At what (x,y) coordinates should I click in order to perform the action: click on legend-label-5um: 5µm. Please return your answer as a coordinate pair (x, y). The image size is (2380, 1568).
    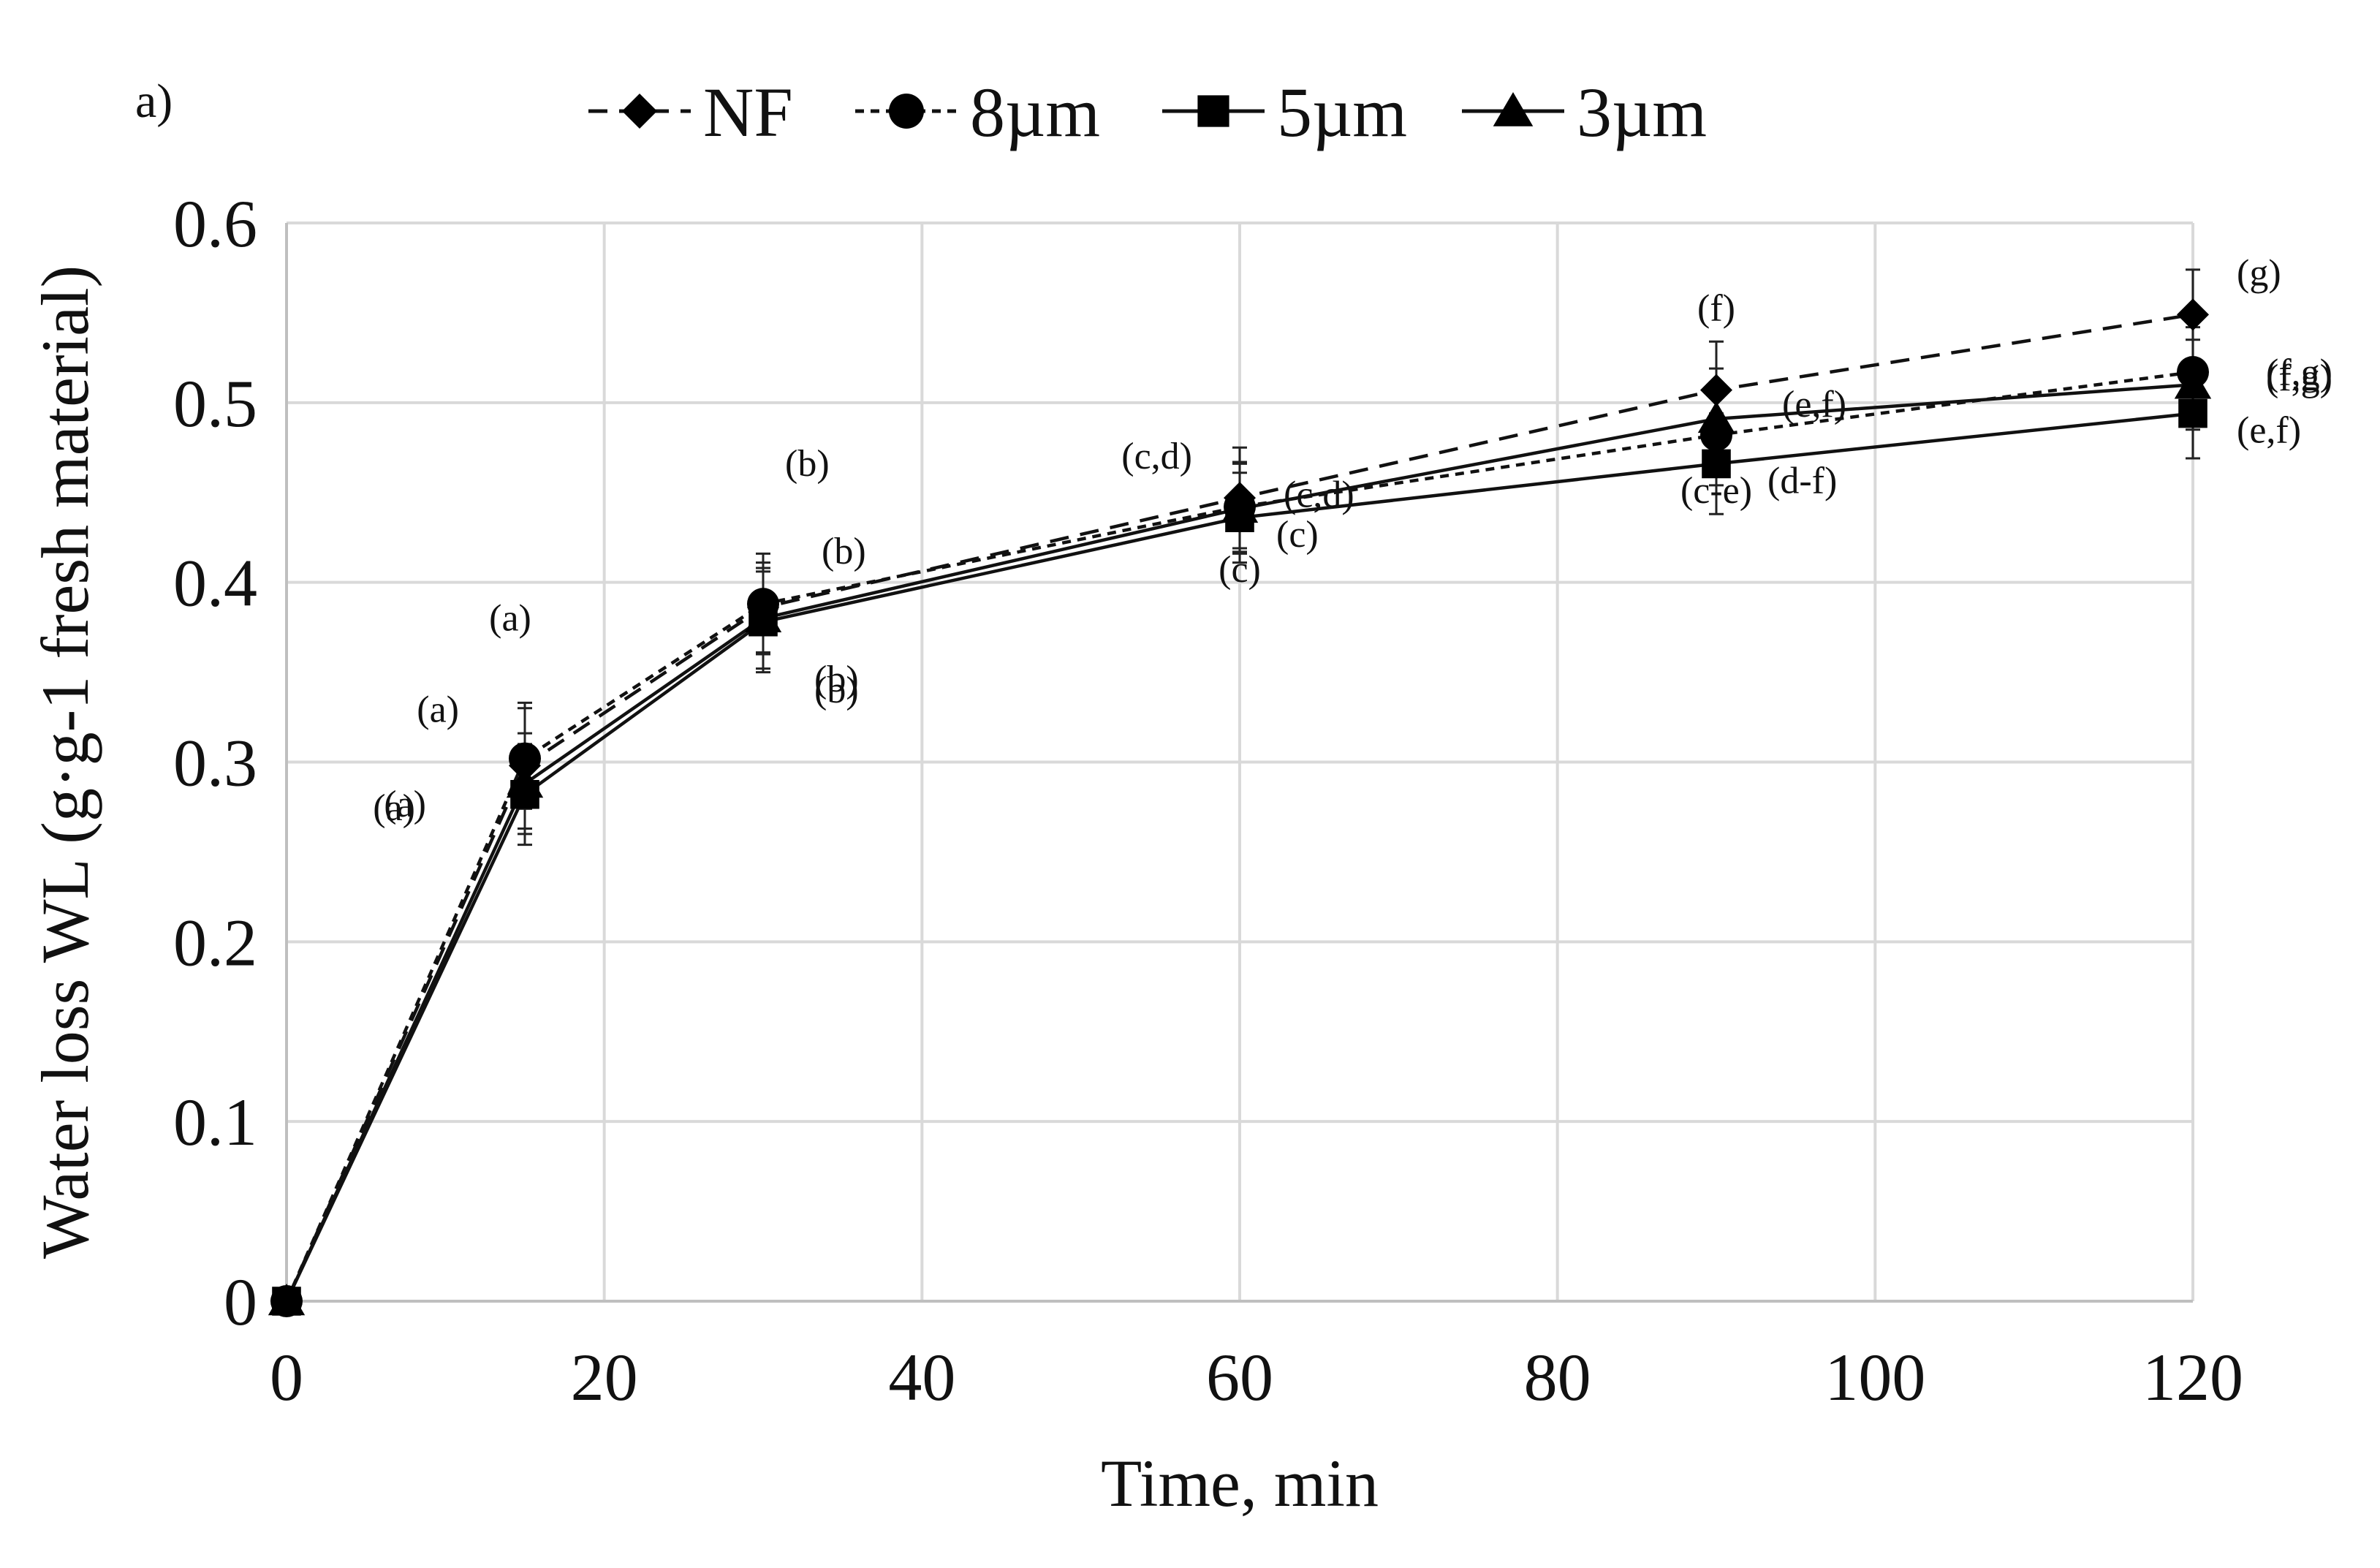
    Looking at the image, I should click on (1342, 112).